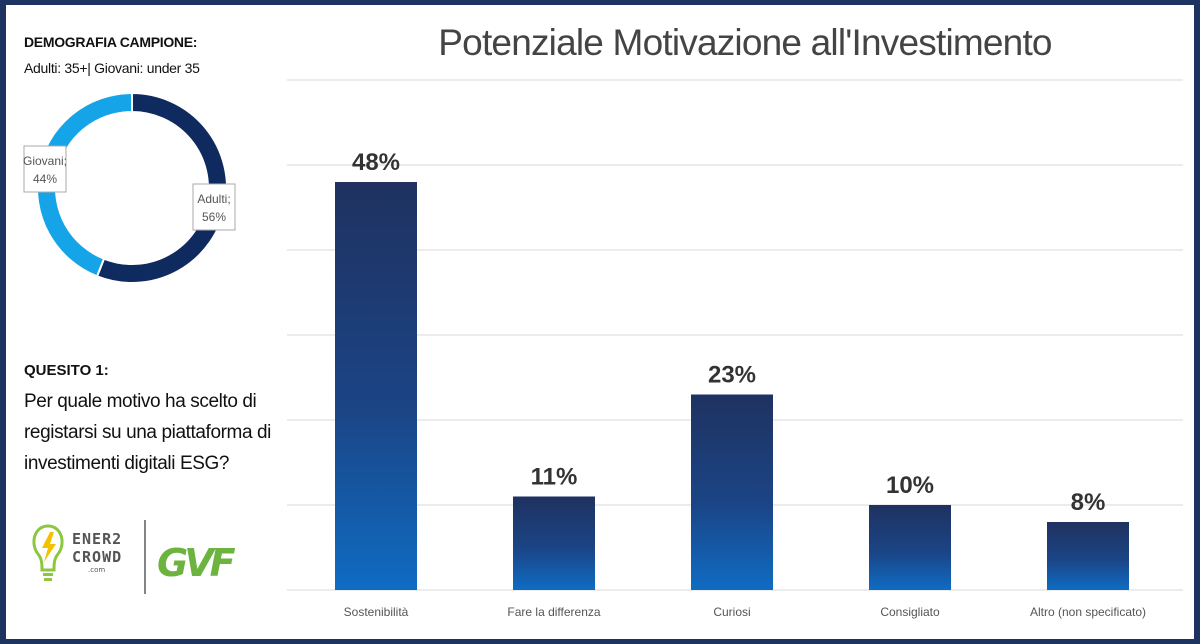  I want to click on ener2crowd-text-line1: ENER2, so click(97, 539).